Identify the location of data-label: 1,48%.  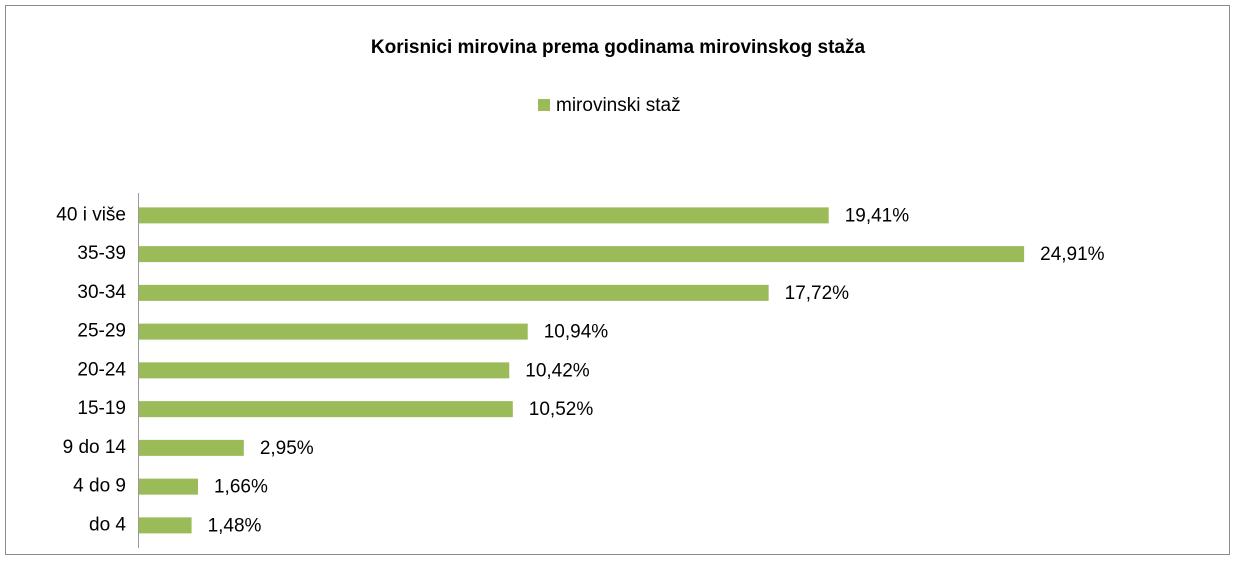
(235, 525).